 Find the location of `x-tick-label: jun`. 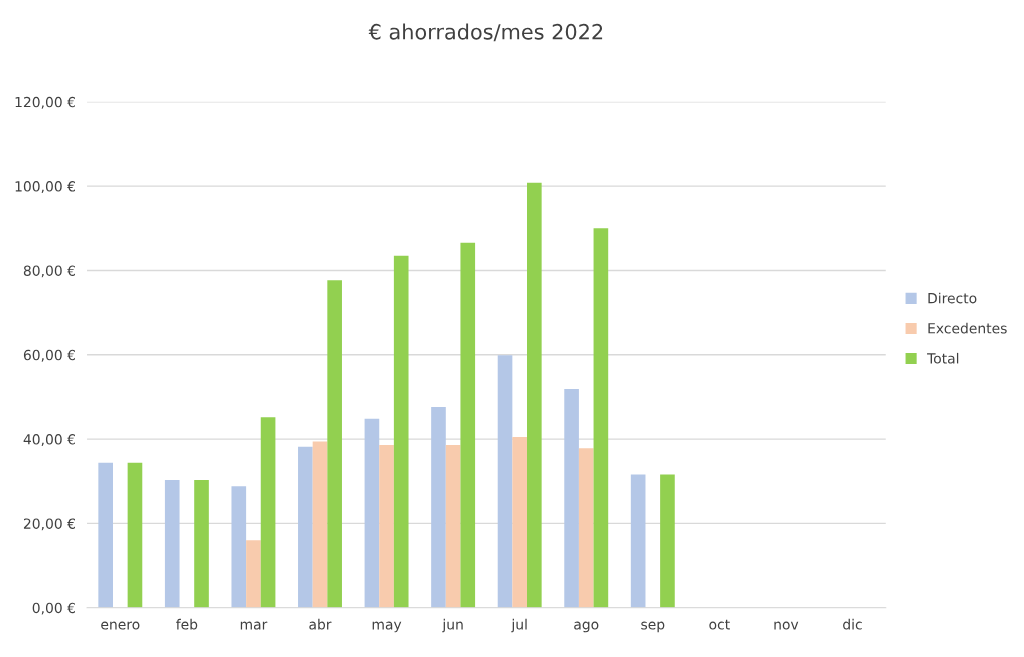

x-tick-label: jun is located at coordinates (452, 625).